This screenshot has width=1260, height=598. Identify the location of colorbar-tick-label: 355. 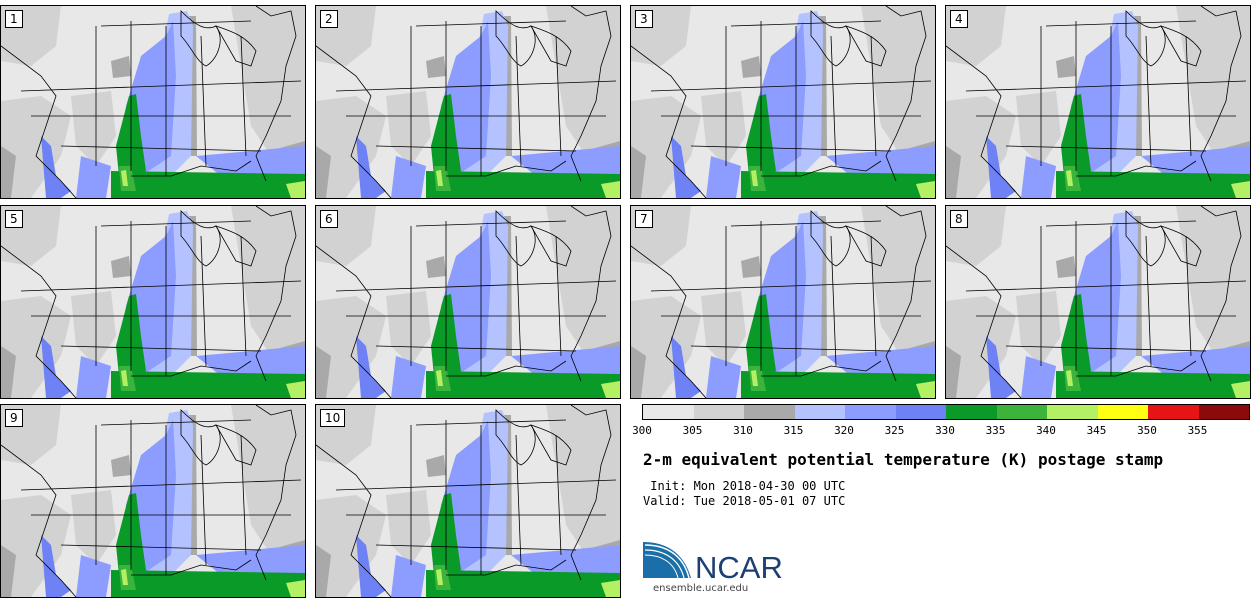
(1197, 430).